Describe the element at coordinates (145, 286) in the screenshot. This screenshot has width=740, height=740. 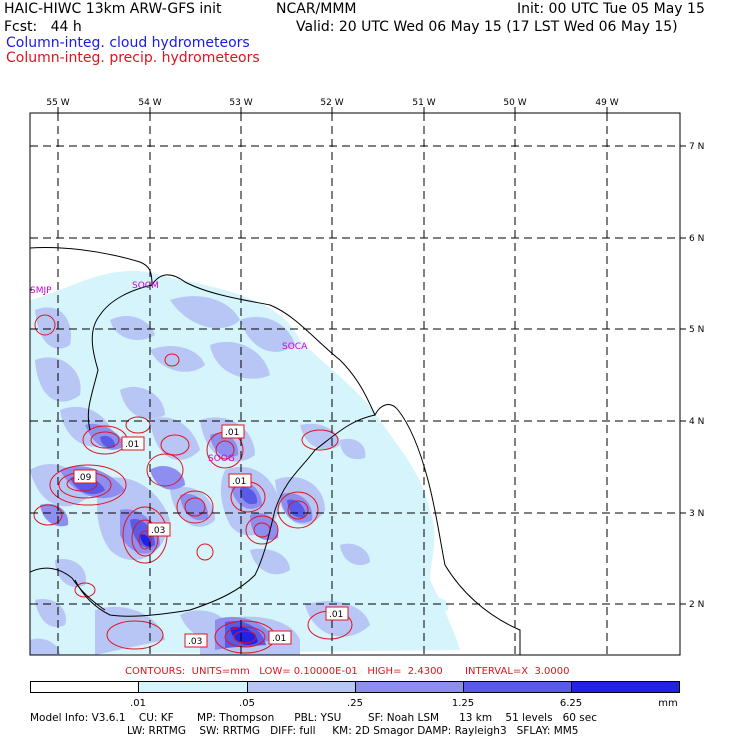
I see `station-socm: SOCM` at that location.